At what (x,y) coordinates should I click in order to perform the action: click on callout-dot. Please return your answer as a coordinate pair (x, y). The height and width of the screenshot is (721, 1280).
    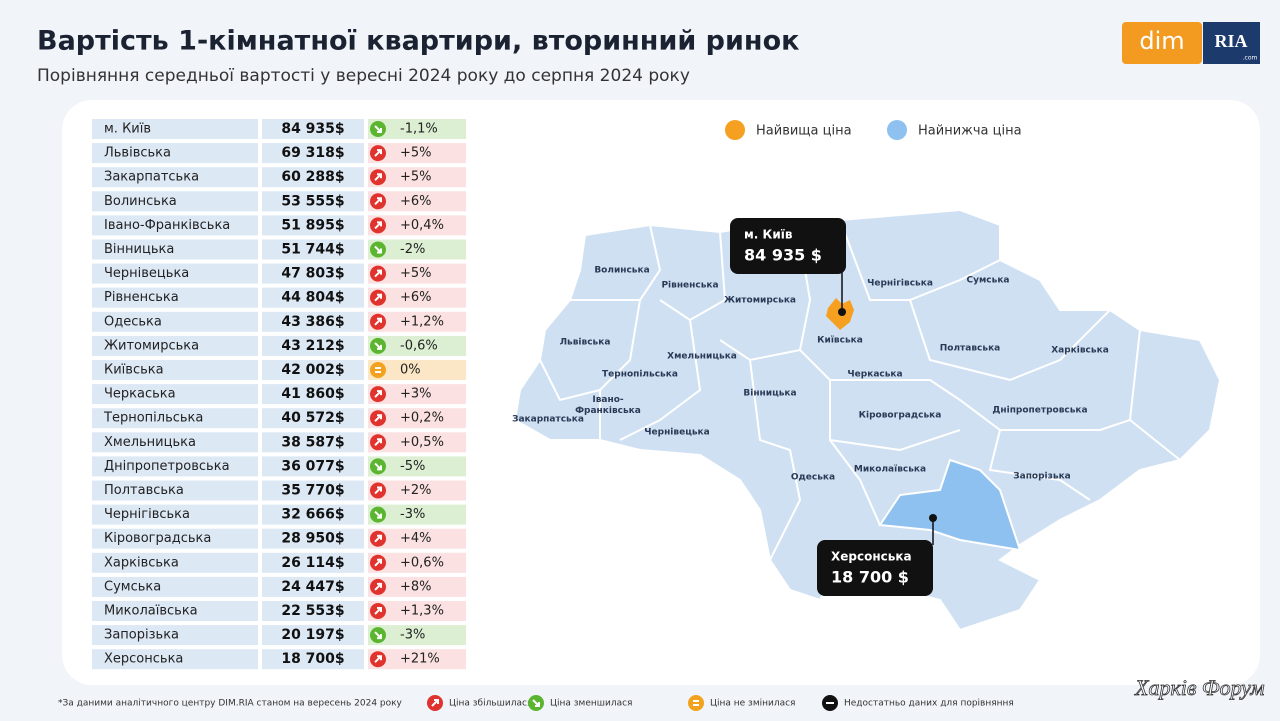
    Looking at the image, I should click on (842, 312).